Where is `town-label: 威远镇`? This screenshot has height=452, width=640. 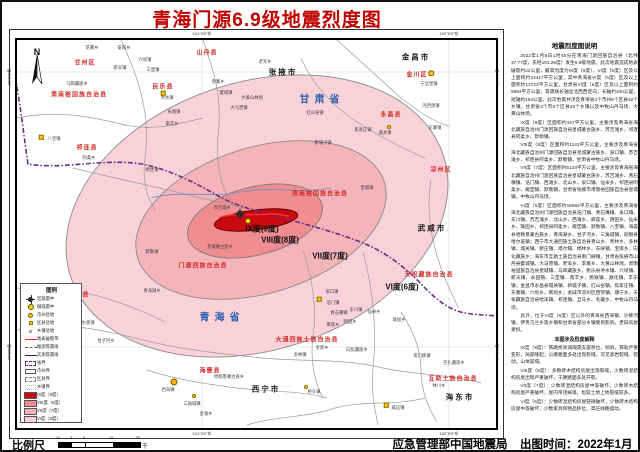 town-label: 威远镇 is located at coordinates (398, 407).